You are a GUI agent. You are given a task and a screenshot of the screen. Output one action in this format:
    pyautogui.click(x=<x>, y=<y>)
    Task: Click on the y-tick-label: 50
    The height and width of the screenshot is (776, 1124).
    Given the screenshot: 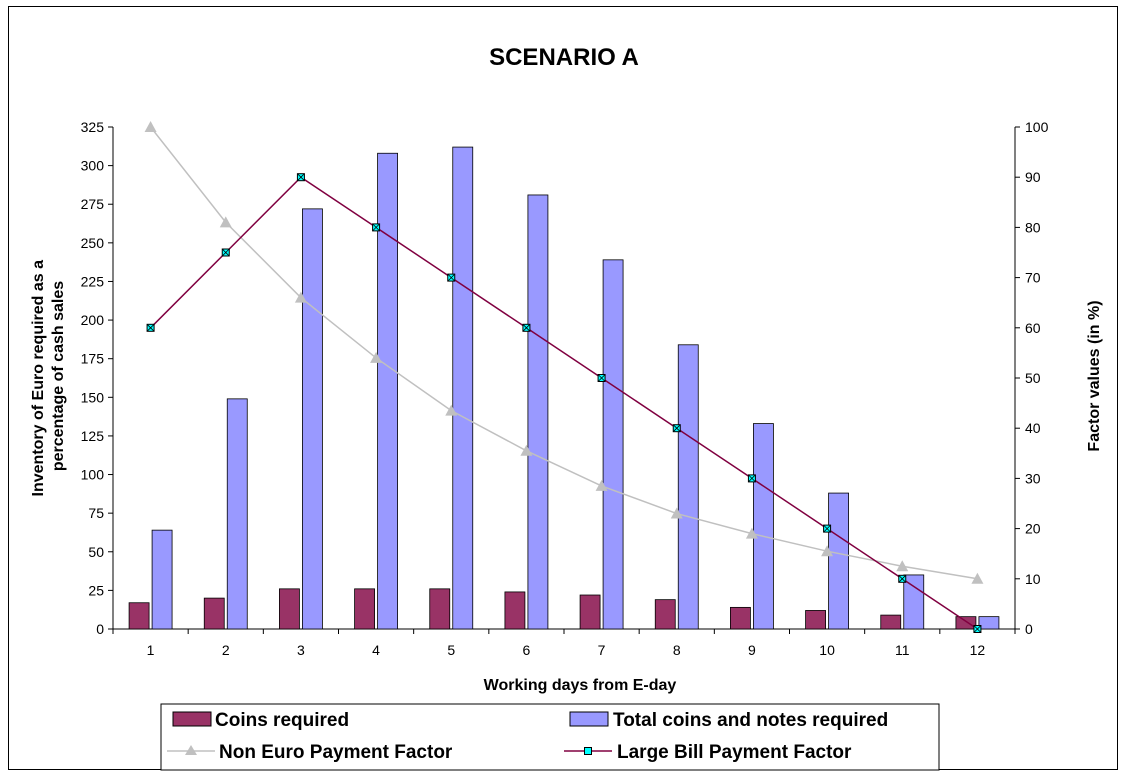 What is the action you would take?
    pyautogui.click(x=96, y=552)
    